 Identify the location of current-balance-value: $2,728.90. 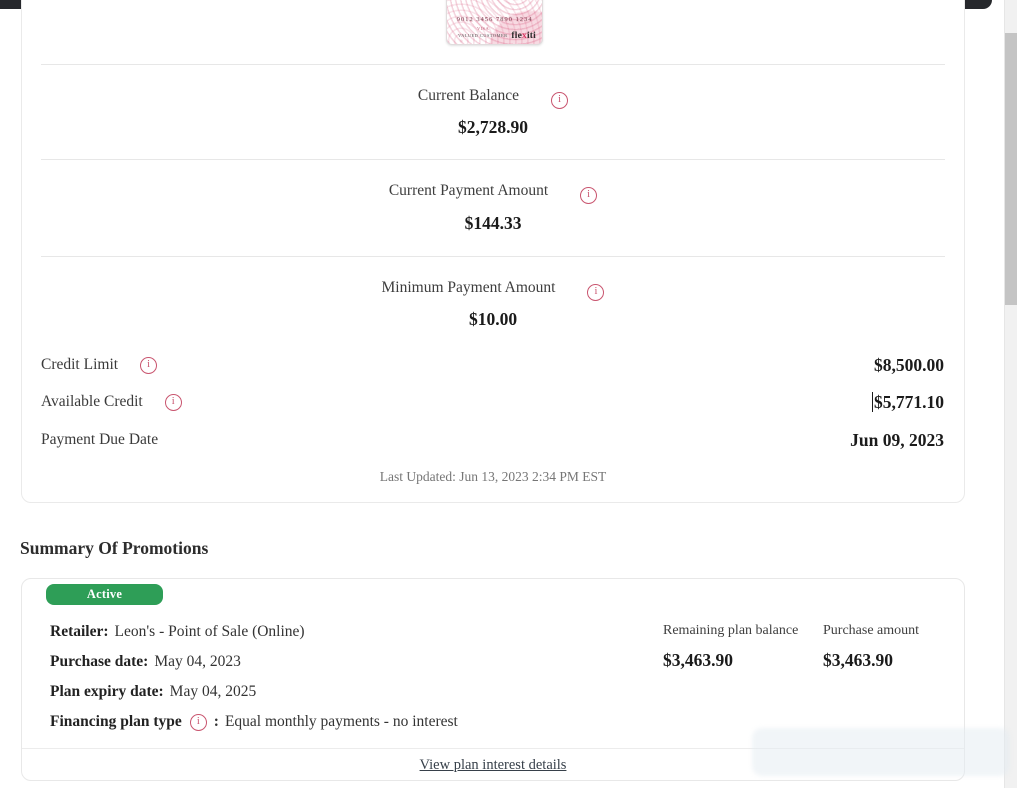
(493, 127).